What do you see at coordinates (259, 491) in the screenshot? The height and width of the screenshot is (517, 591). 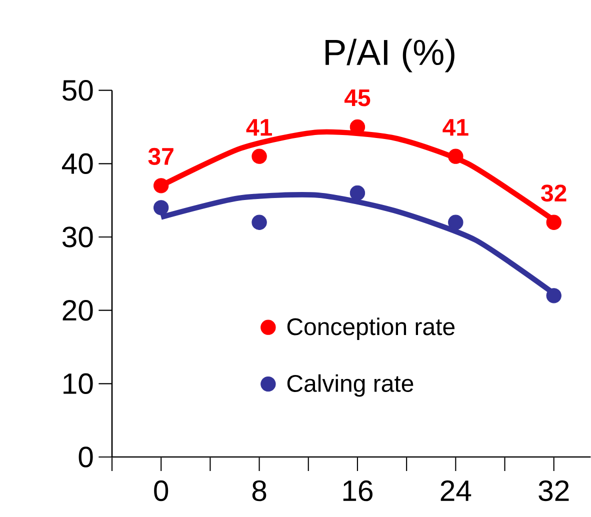 I see `x-tick-label: 8` at bounding box center [259, 491].